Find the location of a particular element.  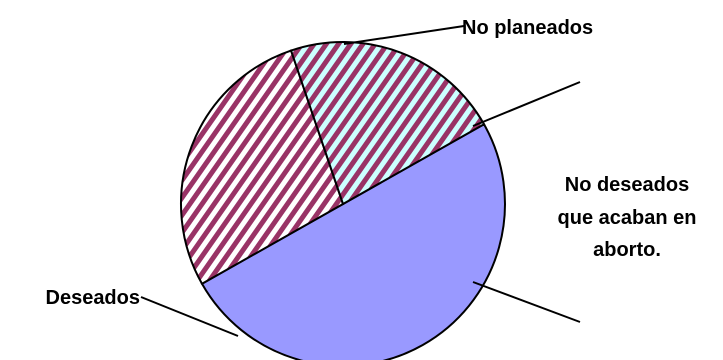

leader-line-no-planeados is located at coordinates (404, 35).